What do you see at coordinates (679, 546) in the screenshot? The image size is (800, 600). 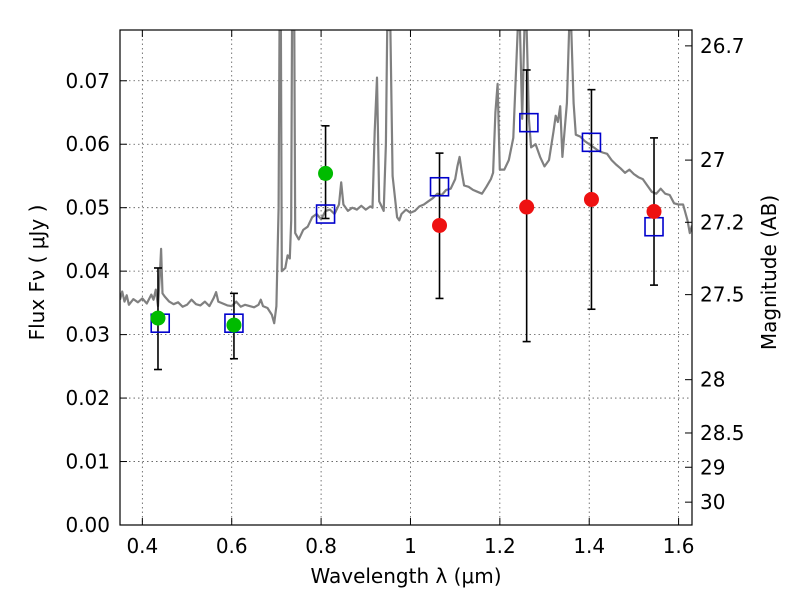 I see `x-tick-label: 1.6` at bounding box center [679, 546].